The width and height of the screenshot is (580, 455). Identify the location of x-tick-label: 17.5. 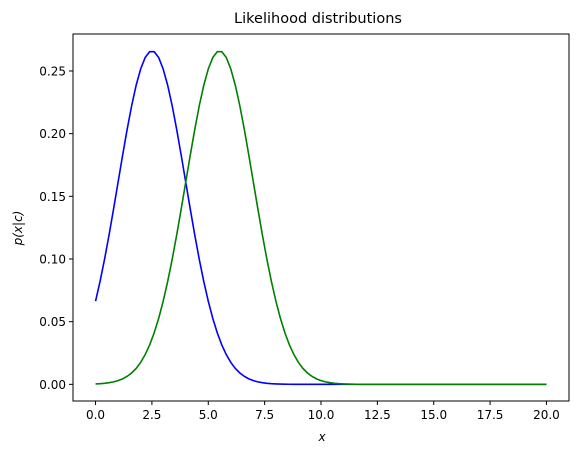
(490, 415).